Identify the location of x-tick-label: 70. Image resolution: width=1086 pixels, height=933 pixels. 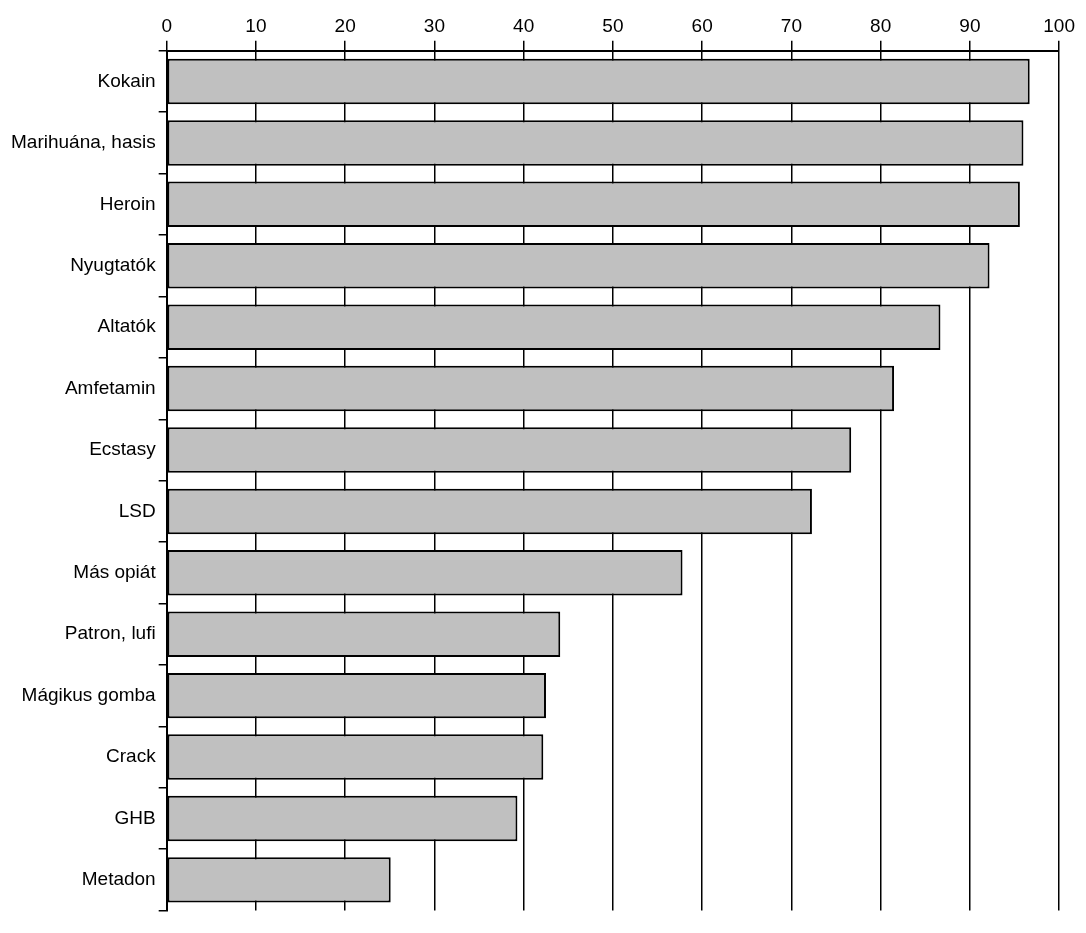
(791, 25).